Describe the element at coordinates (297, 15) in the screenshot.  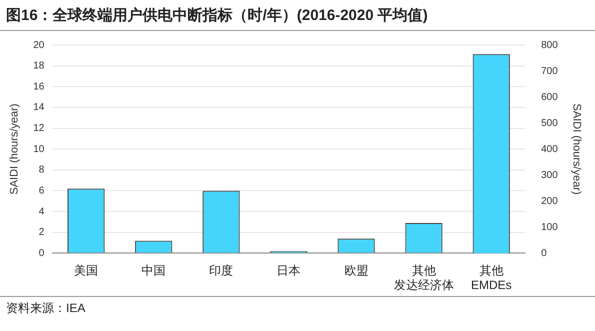
I see `chart-title: 图16：全球终端用户供电中断指标（时/年）(2016-2020 平均值)` at that location.